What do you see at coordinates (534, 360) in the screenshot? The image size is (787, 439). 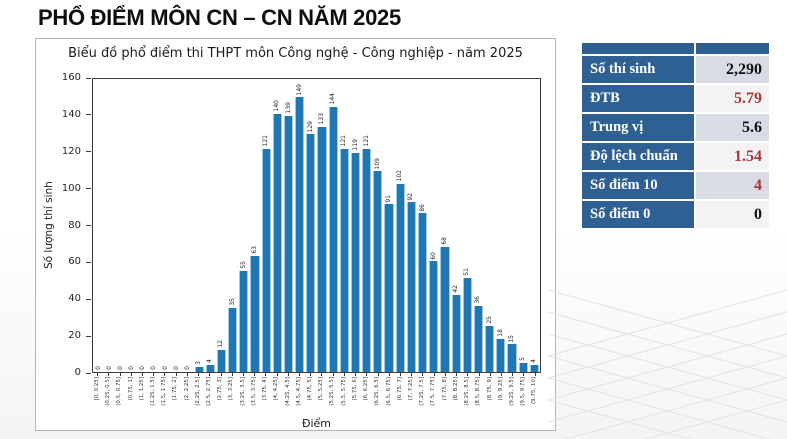 I see `bar-value-label: 4` at bounding box center [534, 360].